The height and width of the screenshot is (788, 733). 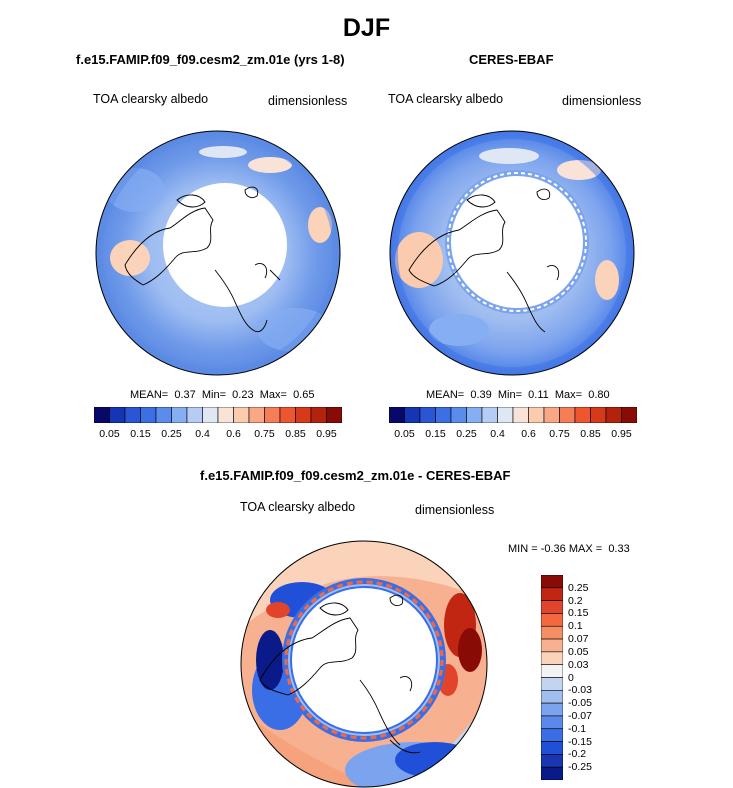 What do you see at coordinates (295, 434) in the screenshot?
I see `panel1-colorbar-tick-label: 0.85` at bounding box center [295, 434].